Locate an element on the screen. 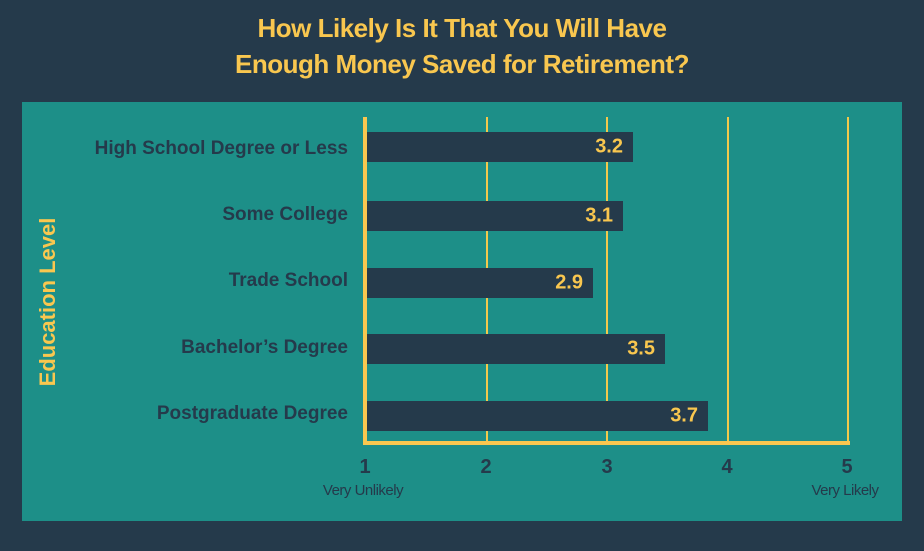  x-tick-label: 4 is located at coordinates (727, 467).